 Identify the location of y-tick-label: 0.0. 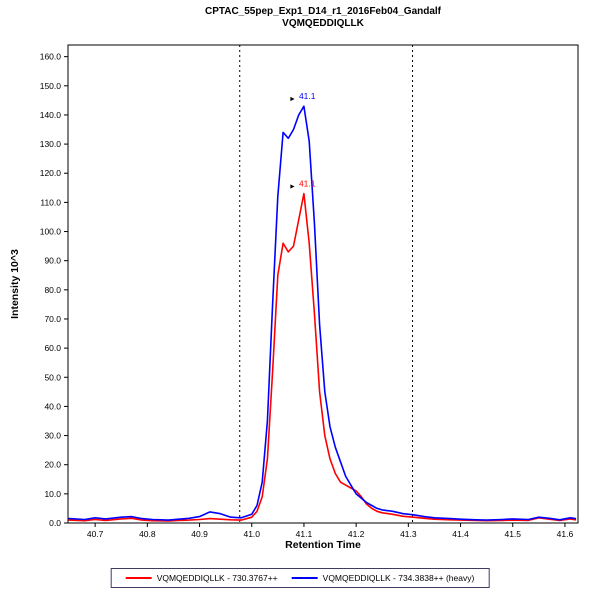
(55, 523).